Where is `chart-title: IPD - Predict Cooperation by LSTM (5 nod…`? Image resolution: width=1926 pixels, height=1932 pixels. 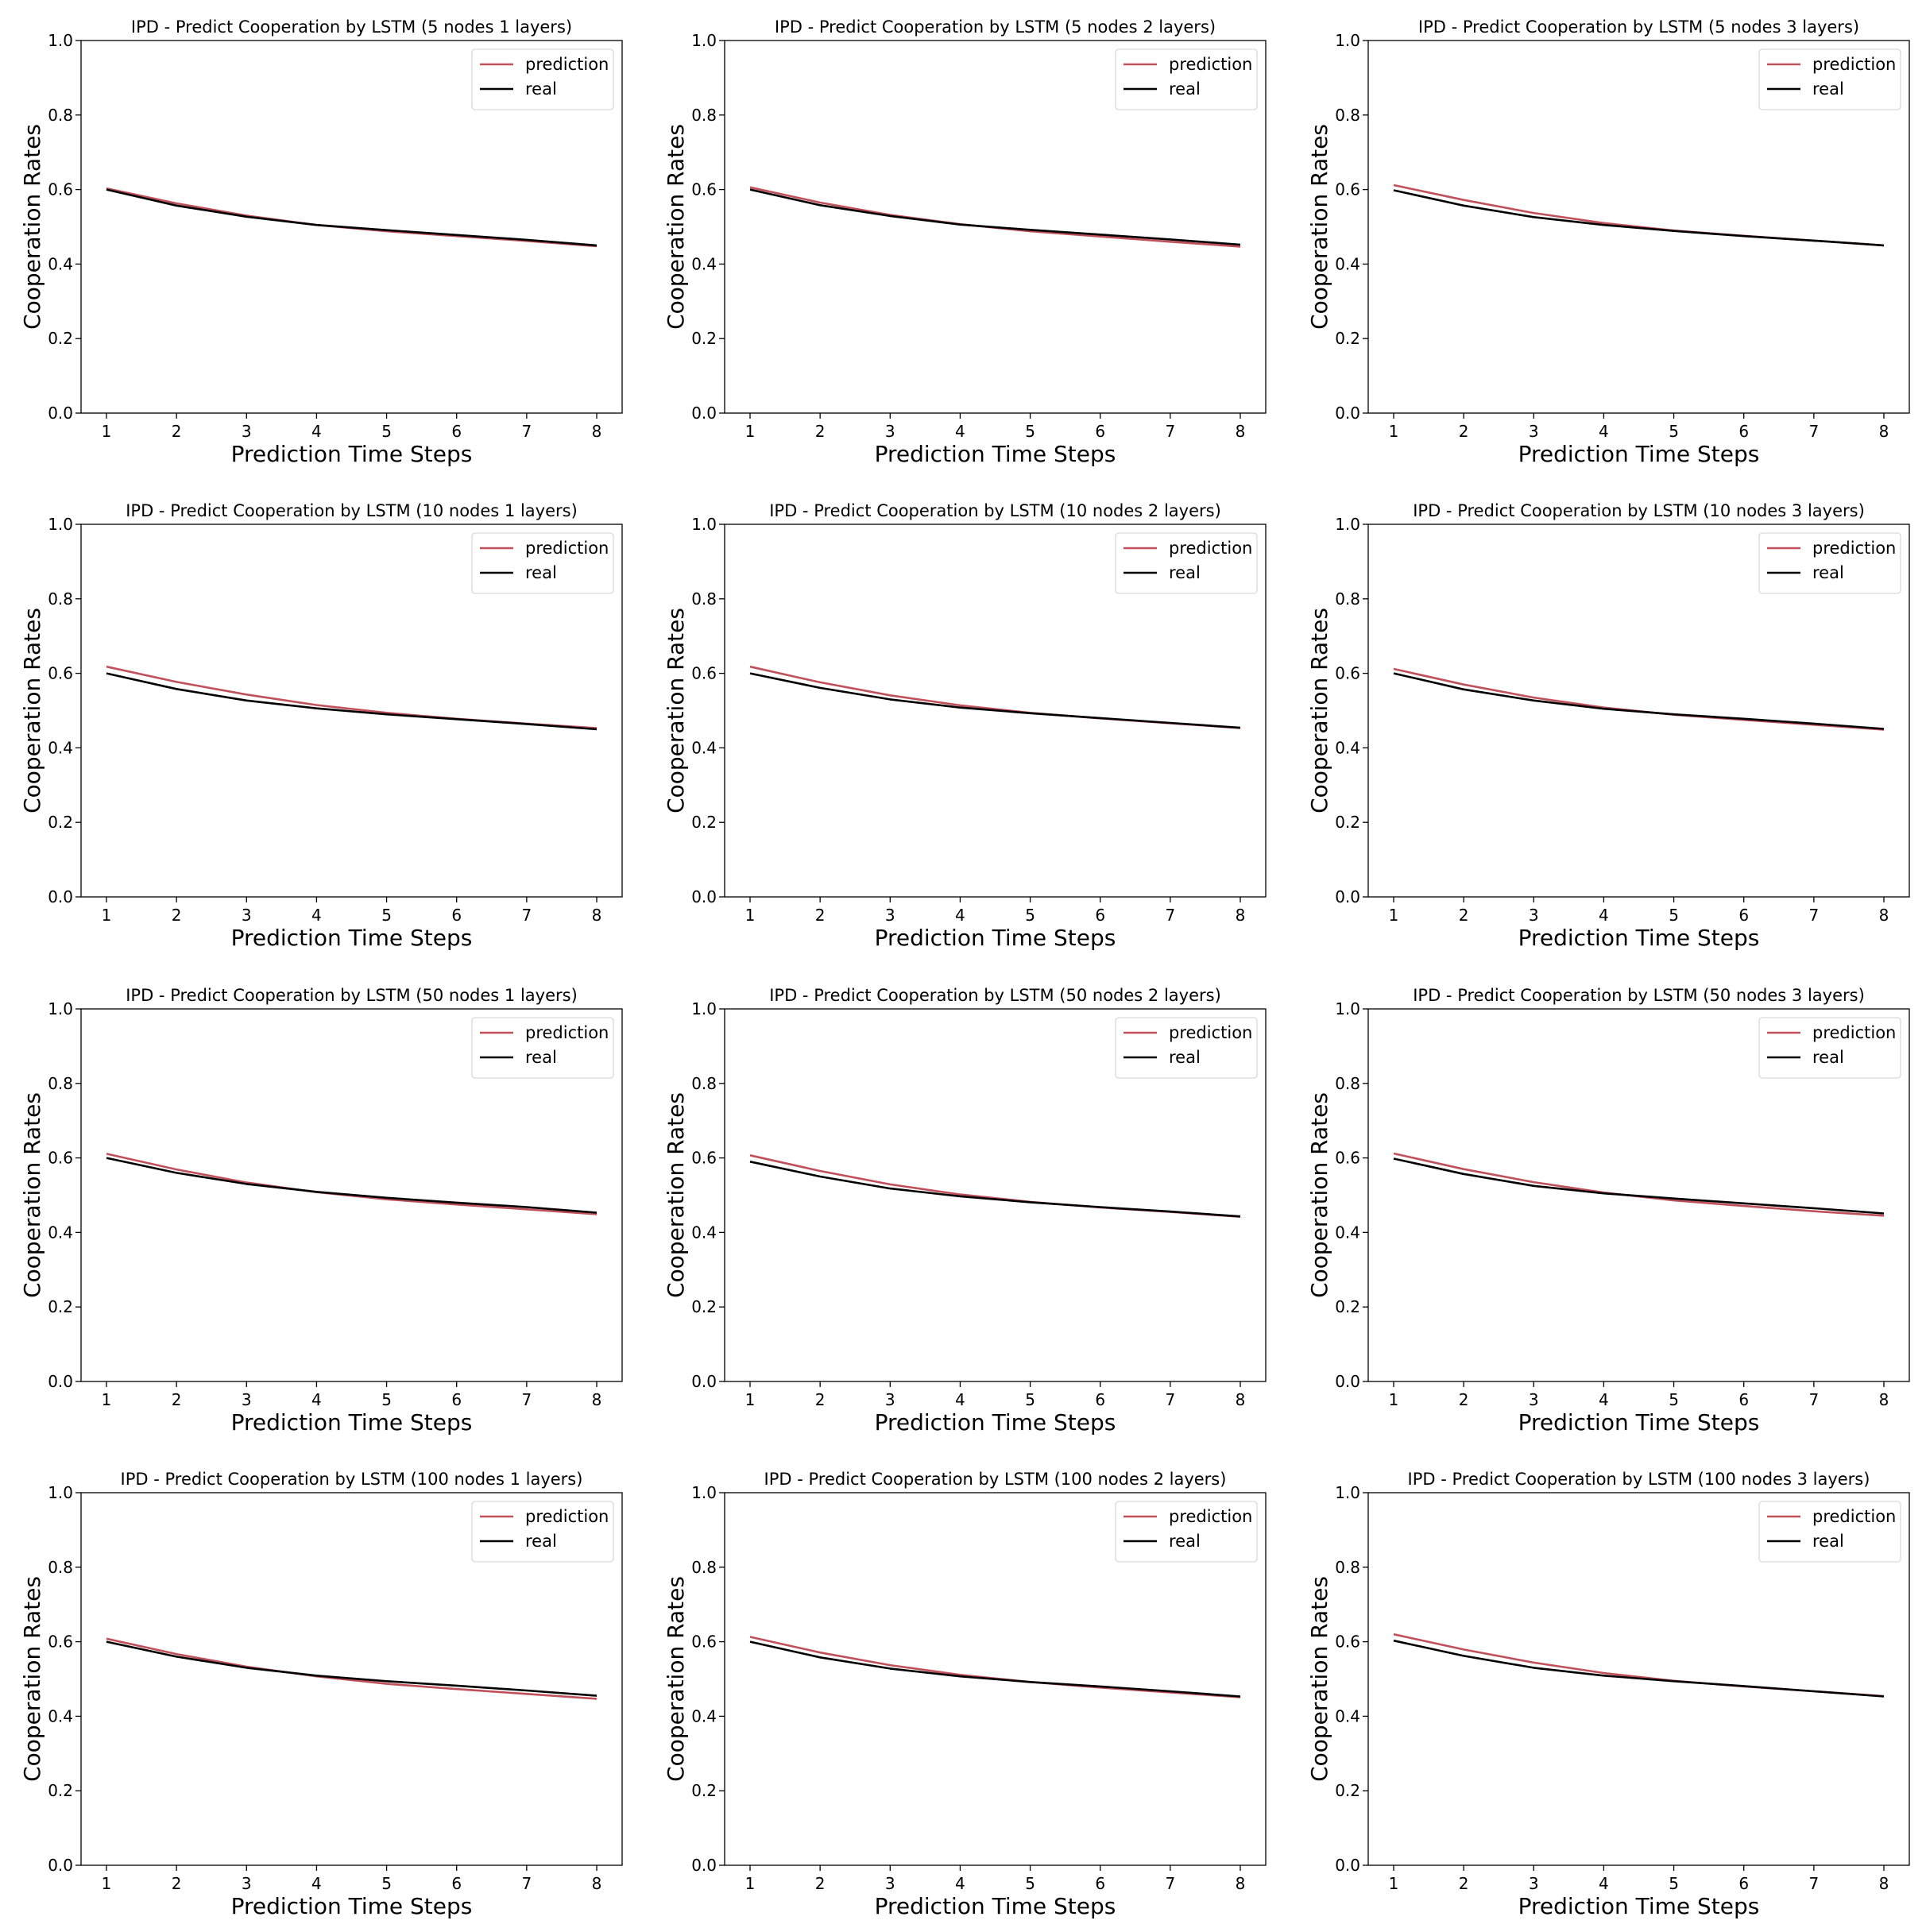
chart-title: IPD - Predict Cooperation by LSTM (5 nod… is located at coordinates (351, 27).